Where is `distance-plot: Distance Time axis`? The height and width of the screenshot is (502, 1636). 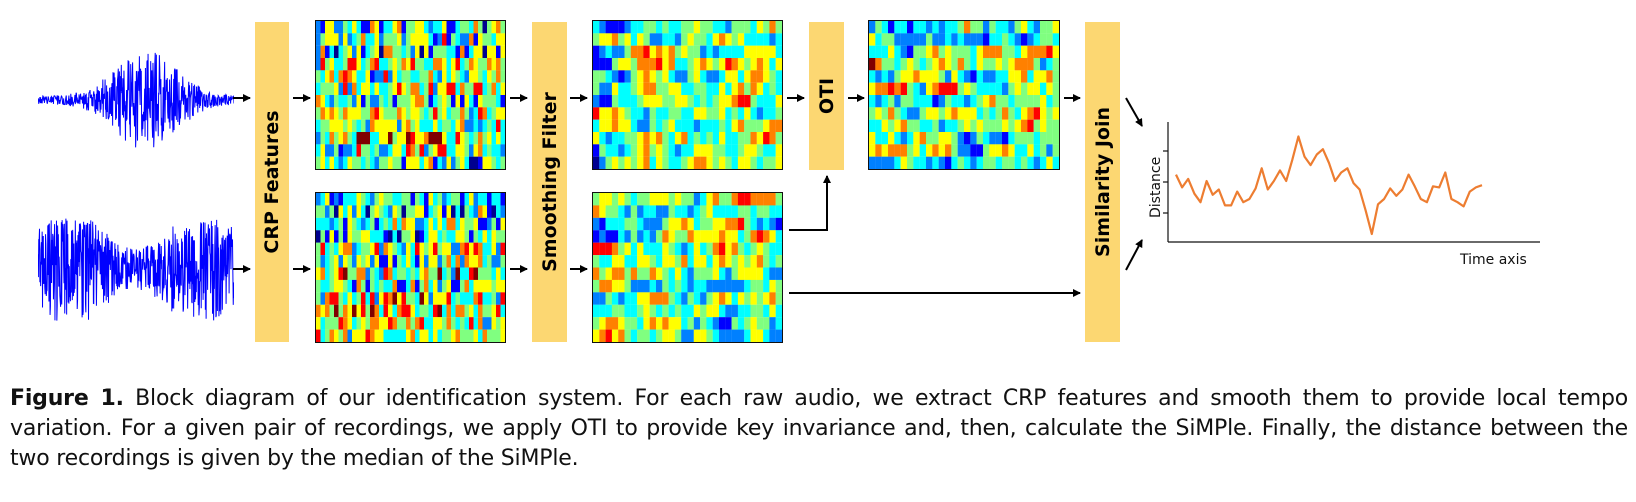 distance-plot: Distance Time axis is located at coordinates (1344, 195).